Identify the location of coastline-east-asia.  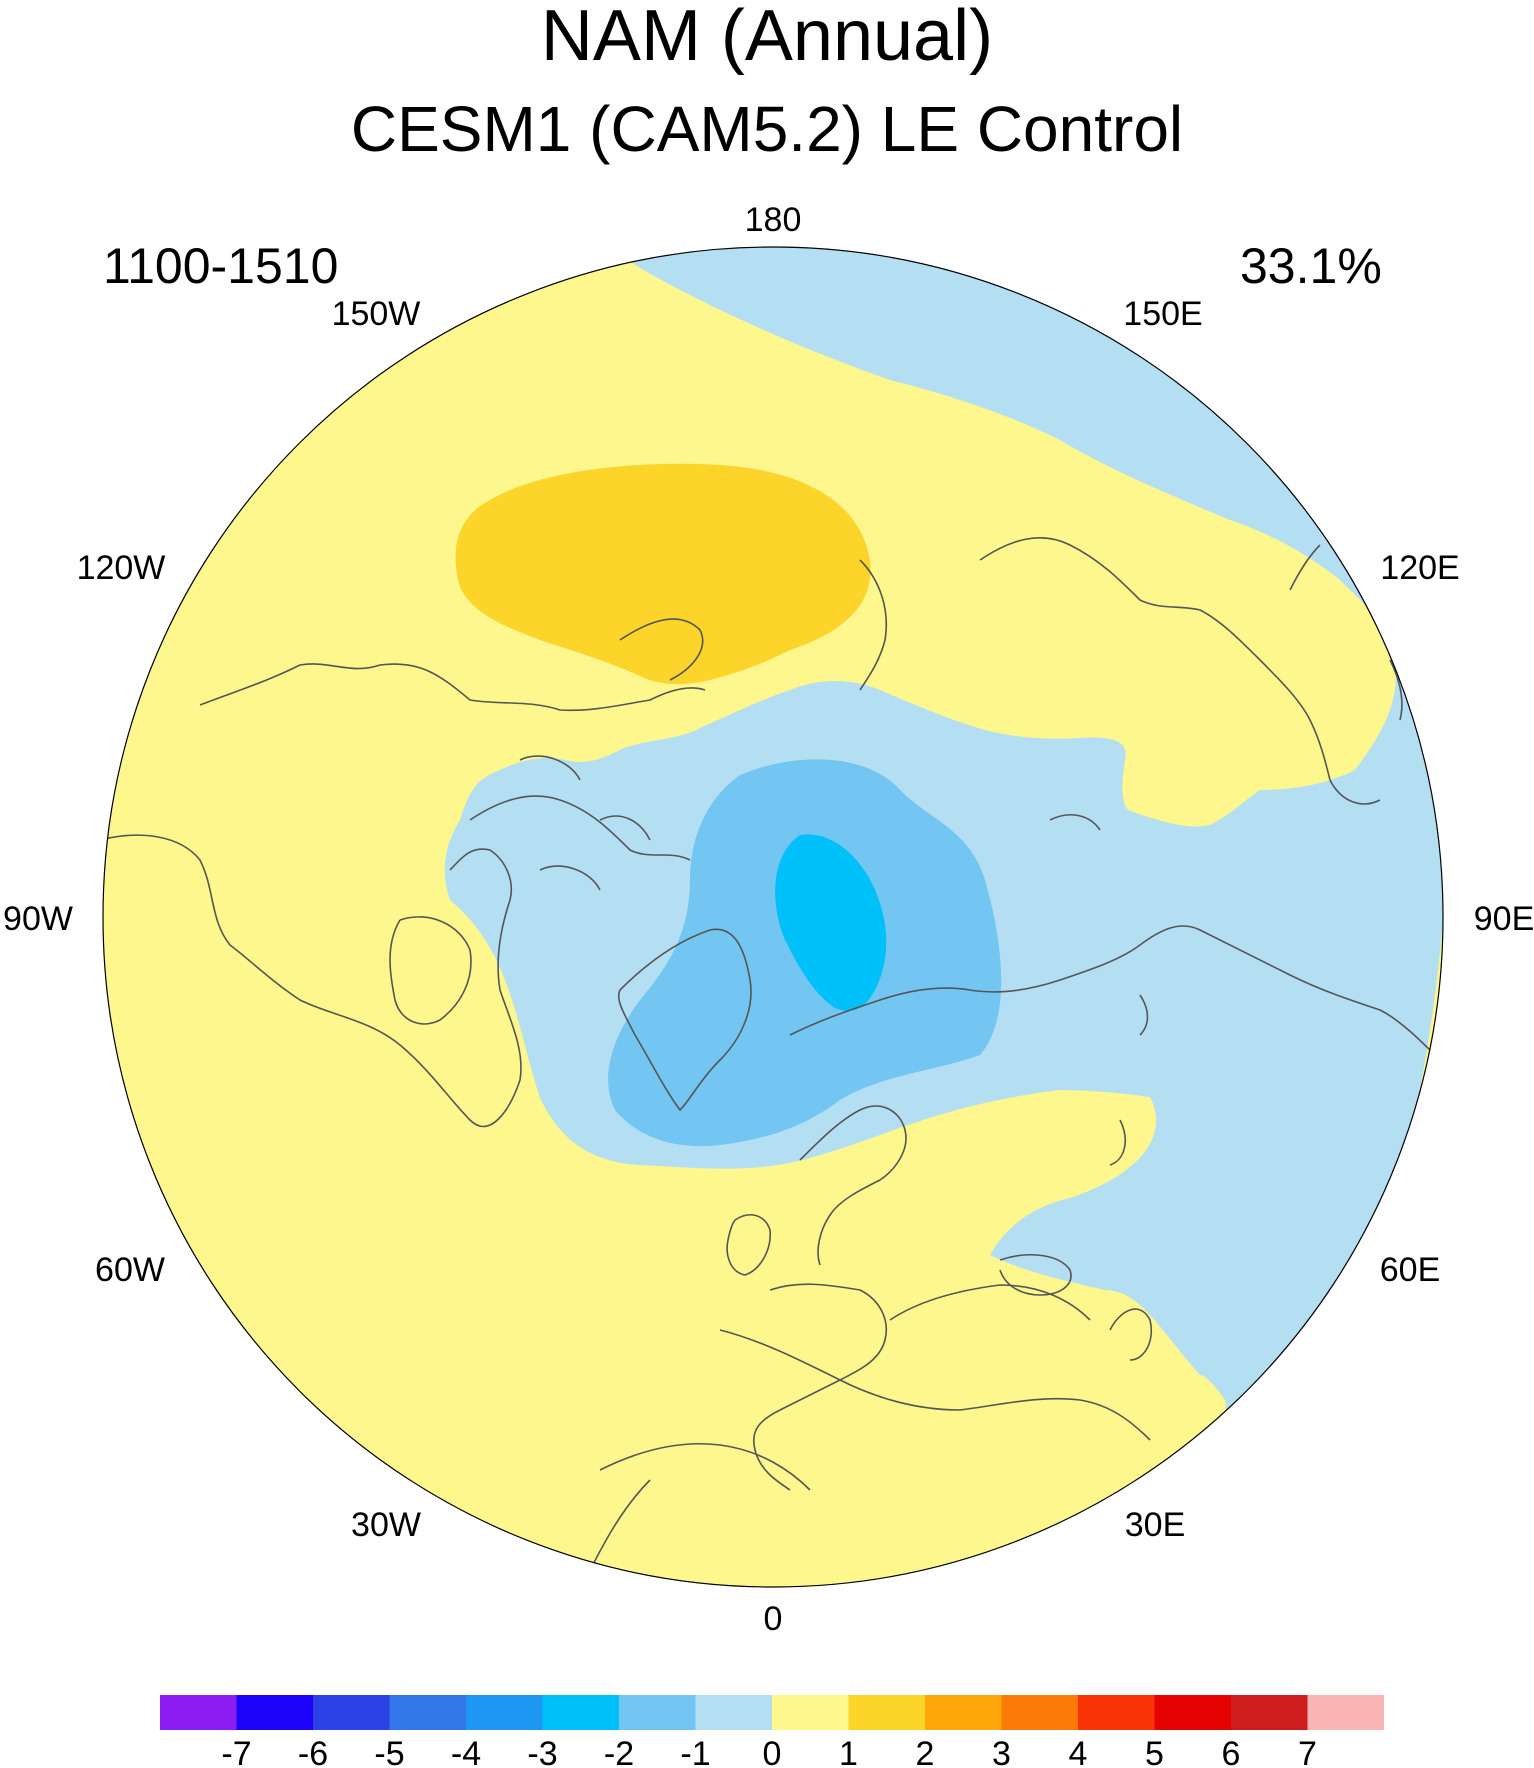
(1180, 671).